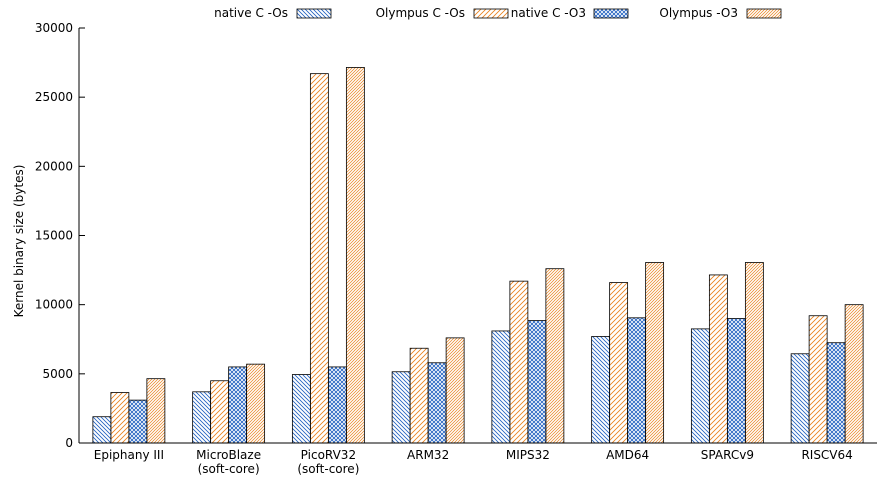  Describe the element at coordinates (19, 241) in the screenshot. I see `y-axis-label: Kernel binary size (bytes)` at that location.